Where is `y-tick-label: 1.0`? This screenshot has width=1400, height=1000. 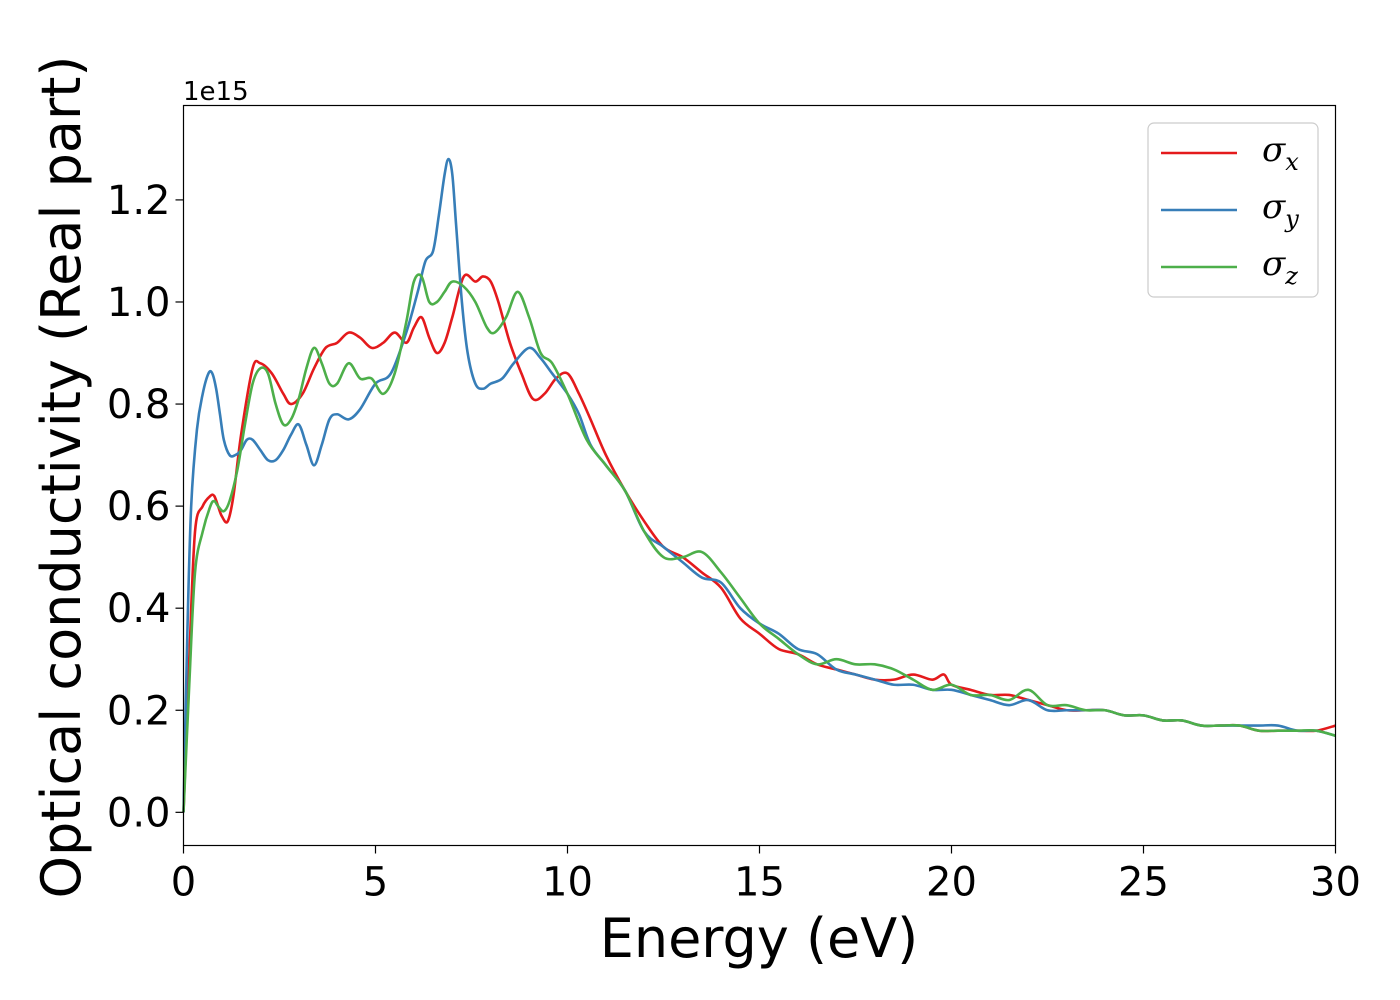 y-tick-label: 1.0 is located at coordinates (139, 303).